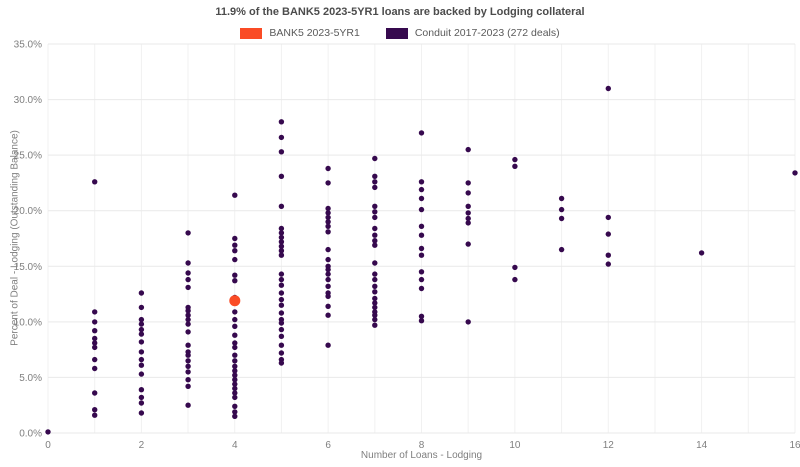 This screenshot has height=467, width=800. What do you see at coordinates (28, 156) in the screenshot?
I see `y-tick-label: 25.0%` at bounding box center [28, 156].